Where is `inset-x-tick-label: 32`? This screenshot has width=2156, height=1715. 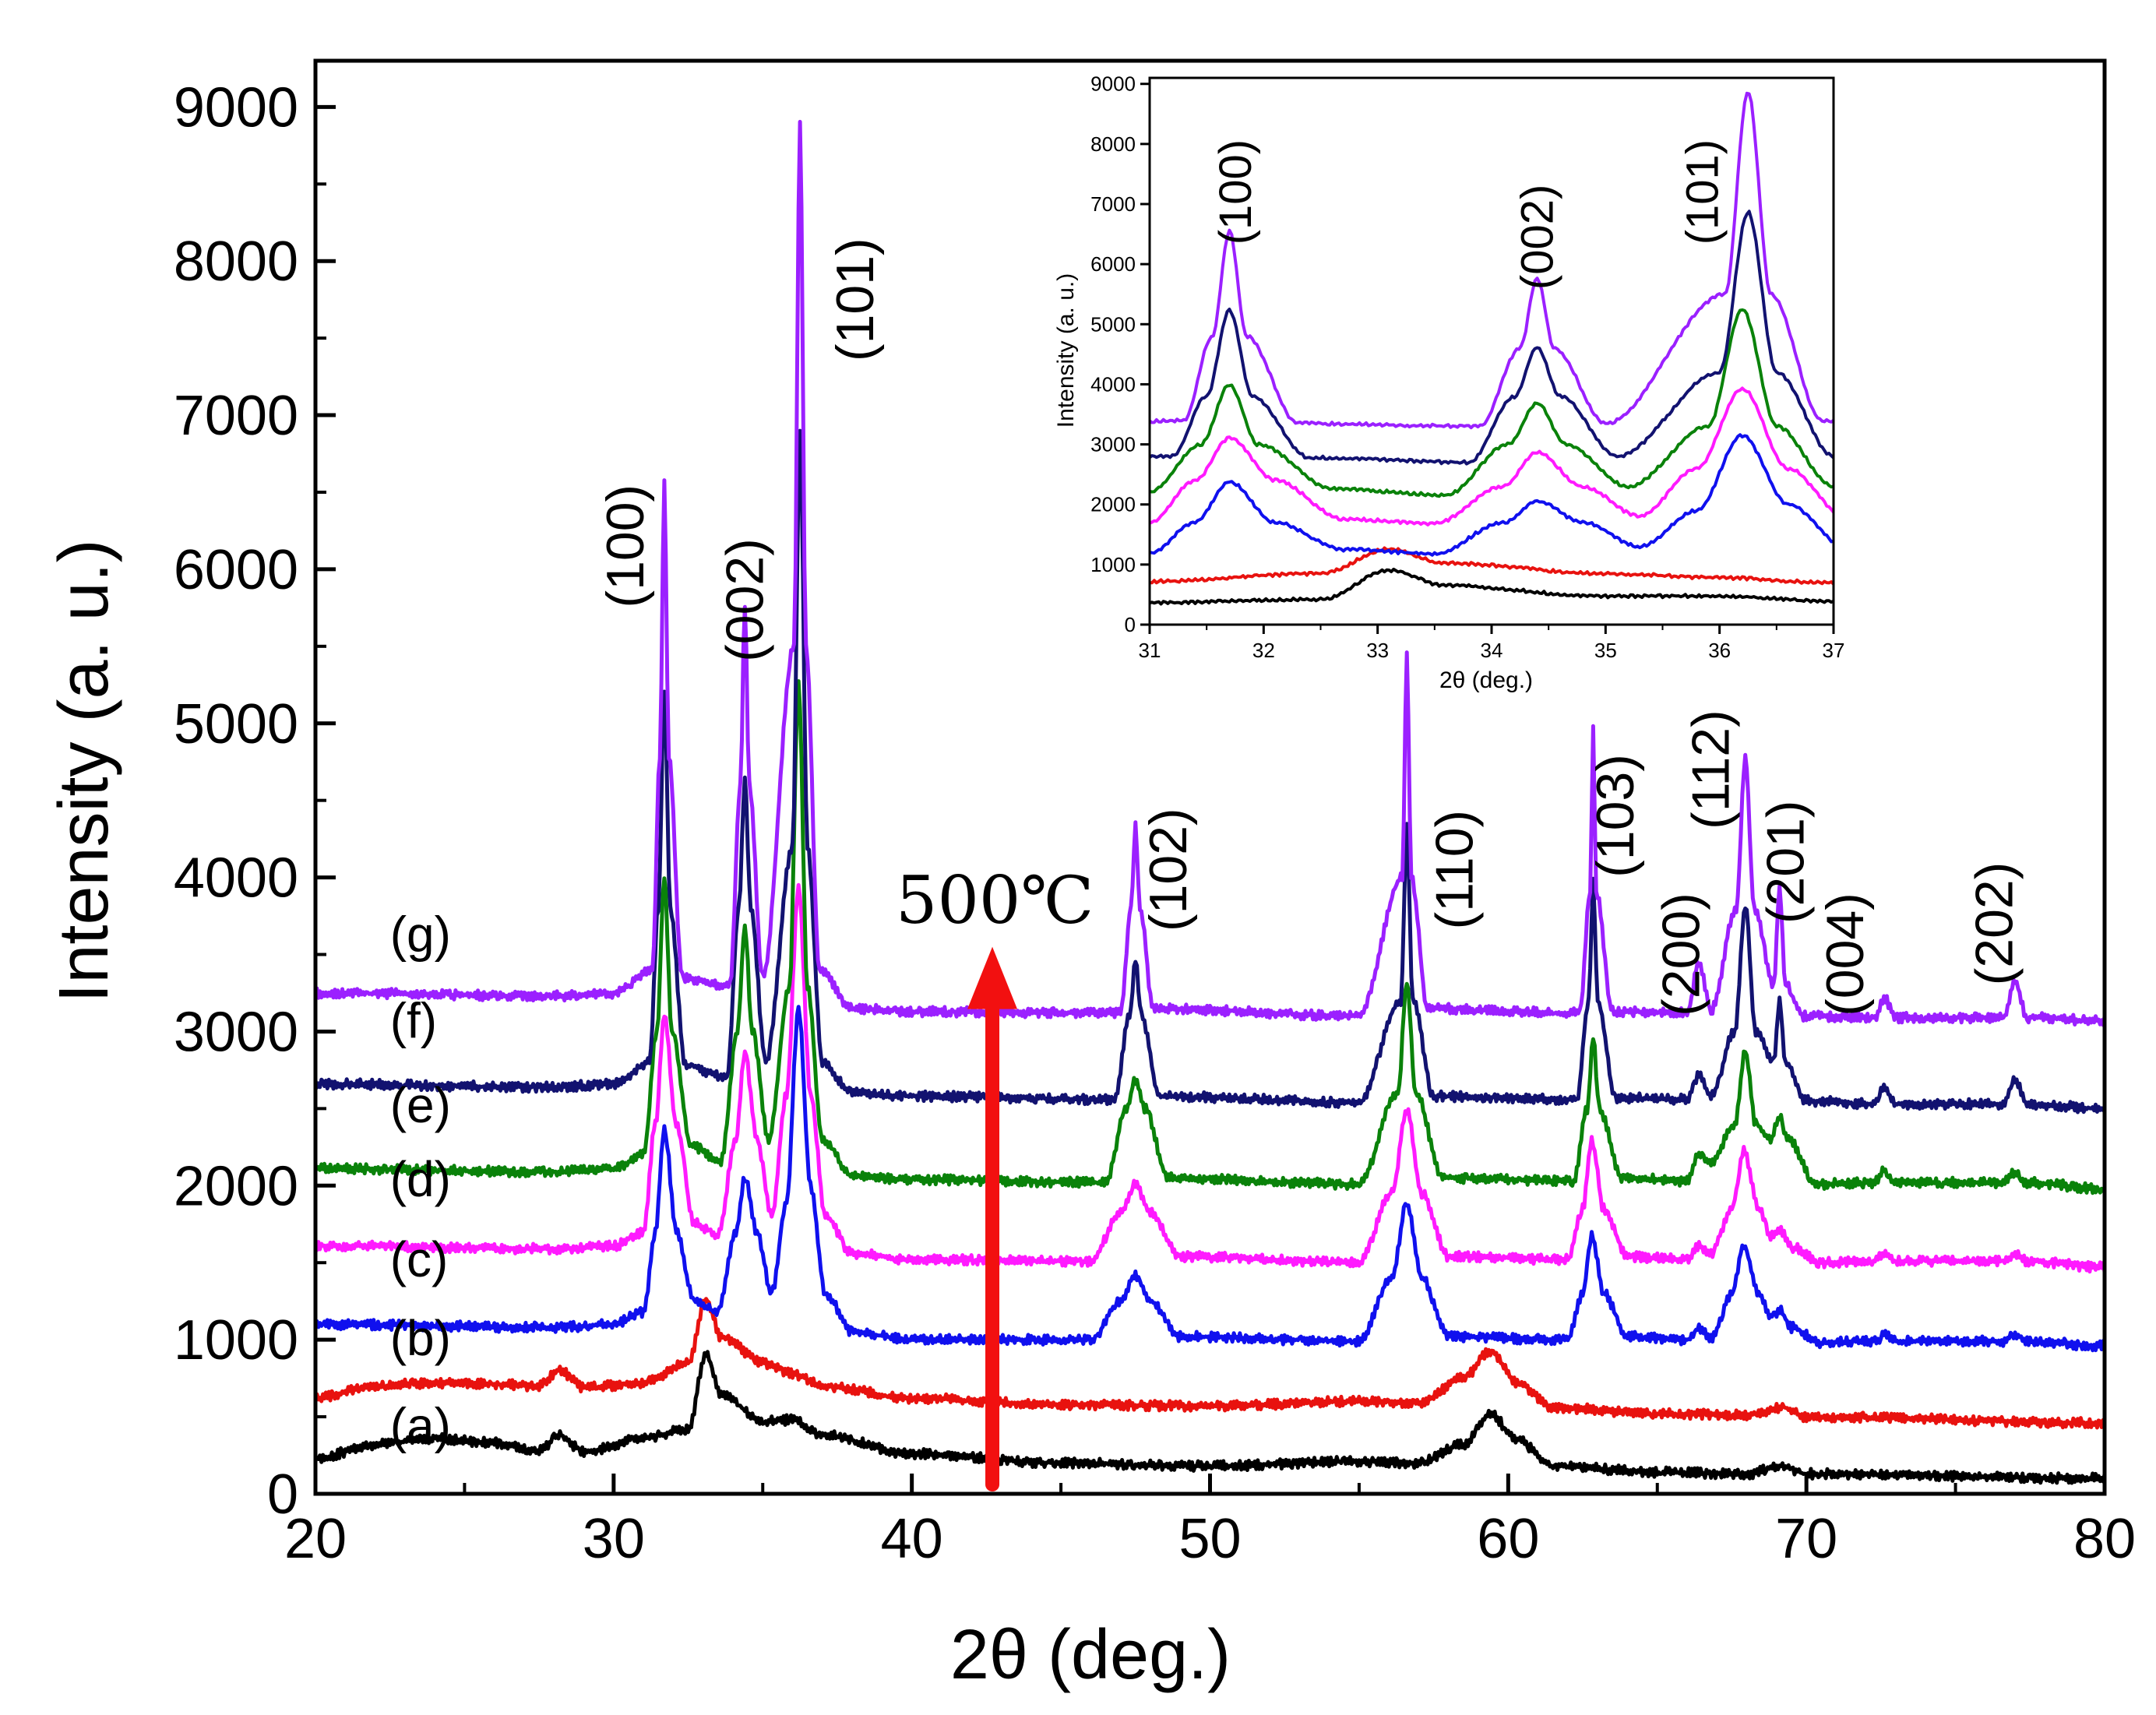 inset-x-tick-label: 32 is located at coordinates (1263, 650).